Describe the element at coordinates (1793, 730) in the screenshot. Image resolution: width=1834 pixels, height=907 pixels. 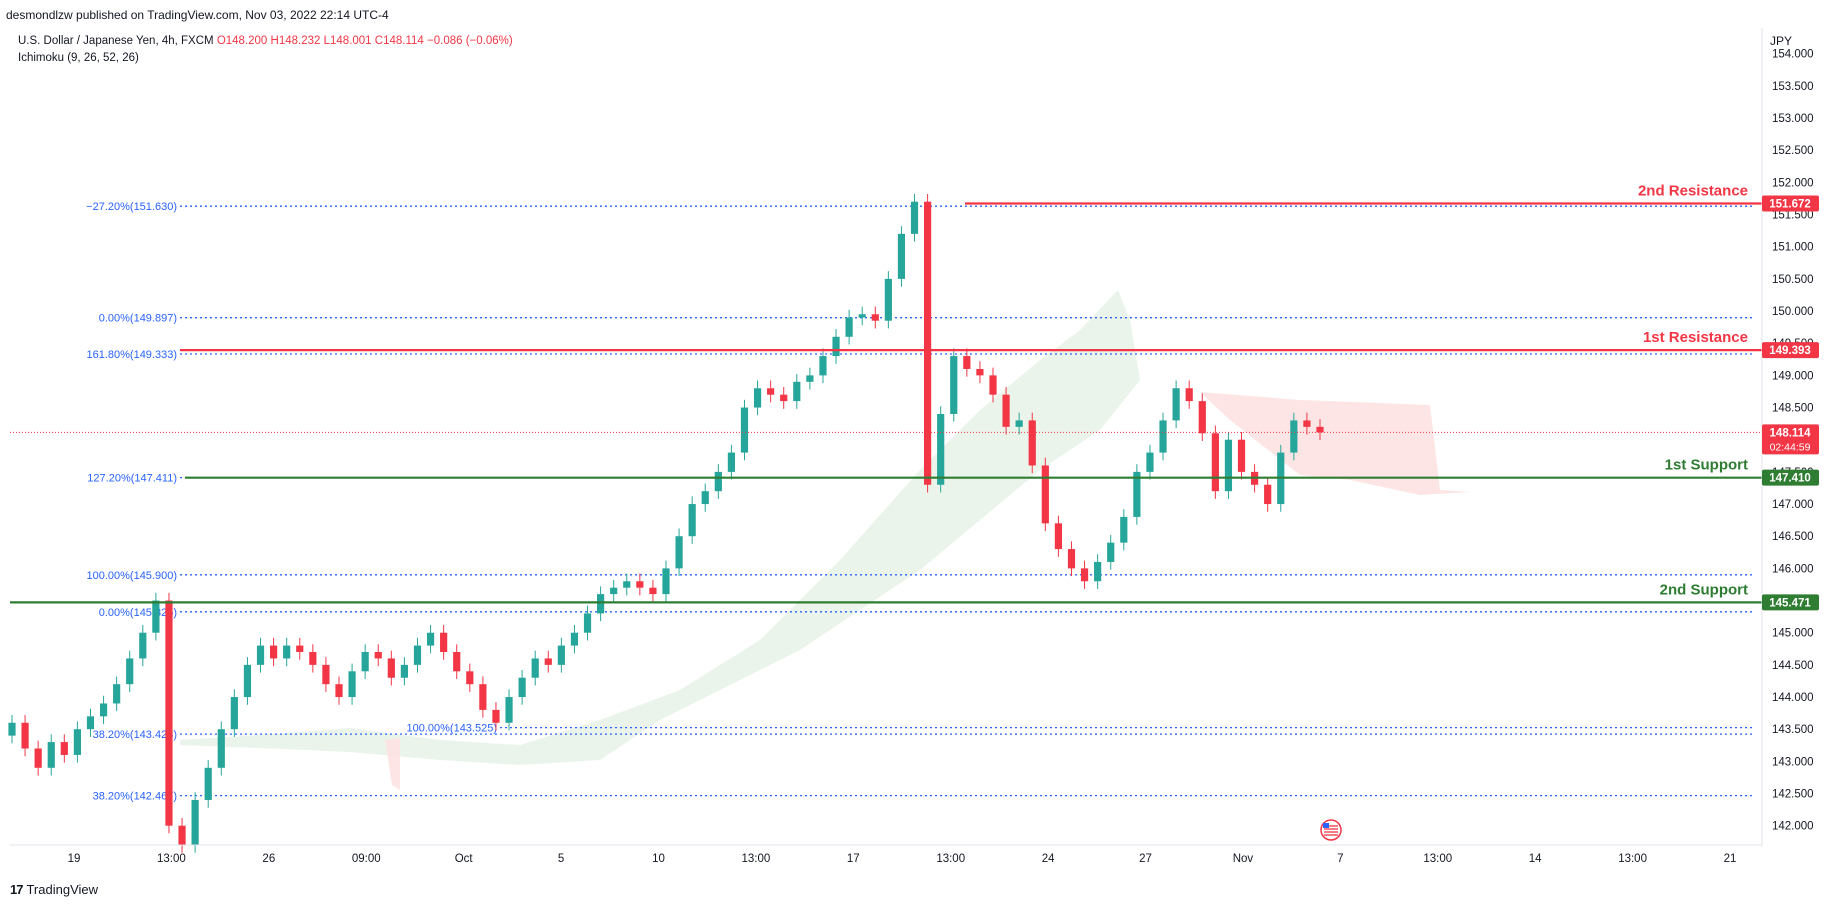
I see `y-tick-label: 143.500` at that location.